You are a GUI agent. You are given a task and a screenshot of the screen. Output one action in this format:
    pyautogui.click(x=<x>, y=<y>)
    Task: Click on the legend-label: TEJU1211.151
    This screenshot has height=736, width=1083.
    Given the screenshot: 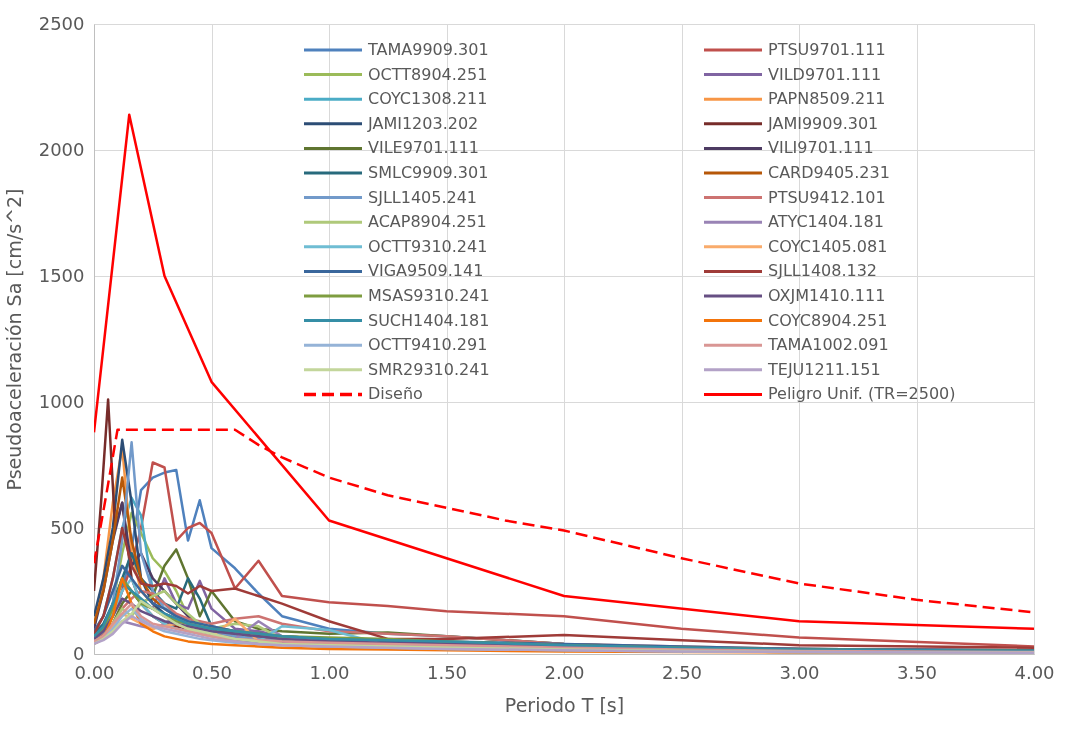 What is the action you would take?
    pyautogui.click(x=824, y=369)
    